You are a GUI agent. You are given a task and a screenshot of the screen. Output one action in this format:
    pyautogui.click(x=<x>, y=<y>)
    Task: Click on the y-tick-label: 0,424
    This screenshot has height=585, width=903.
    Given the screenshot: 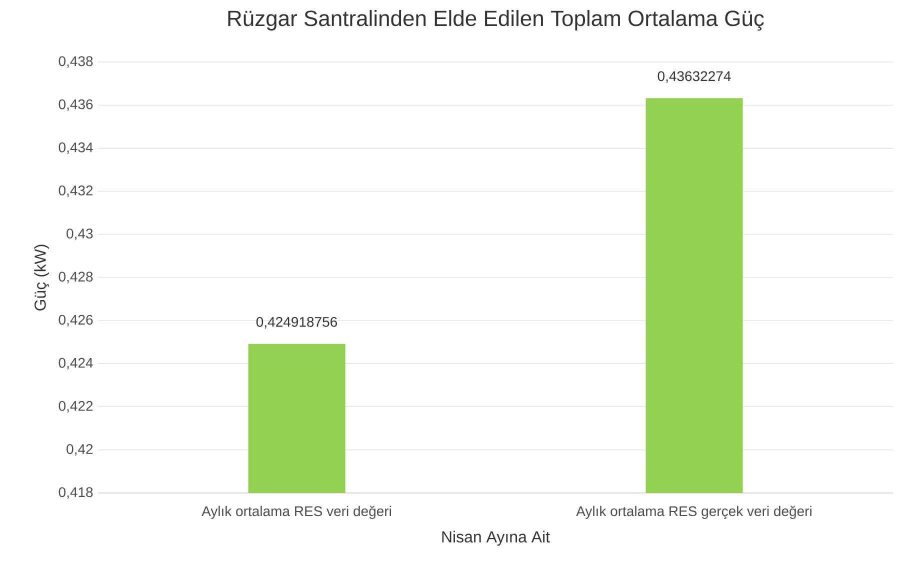 What is the action you would take?
    pyautogui.click(x=75, y=364)
    